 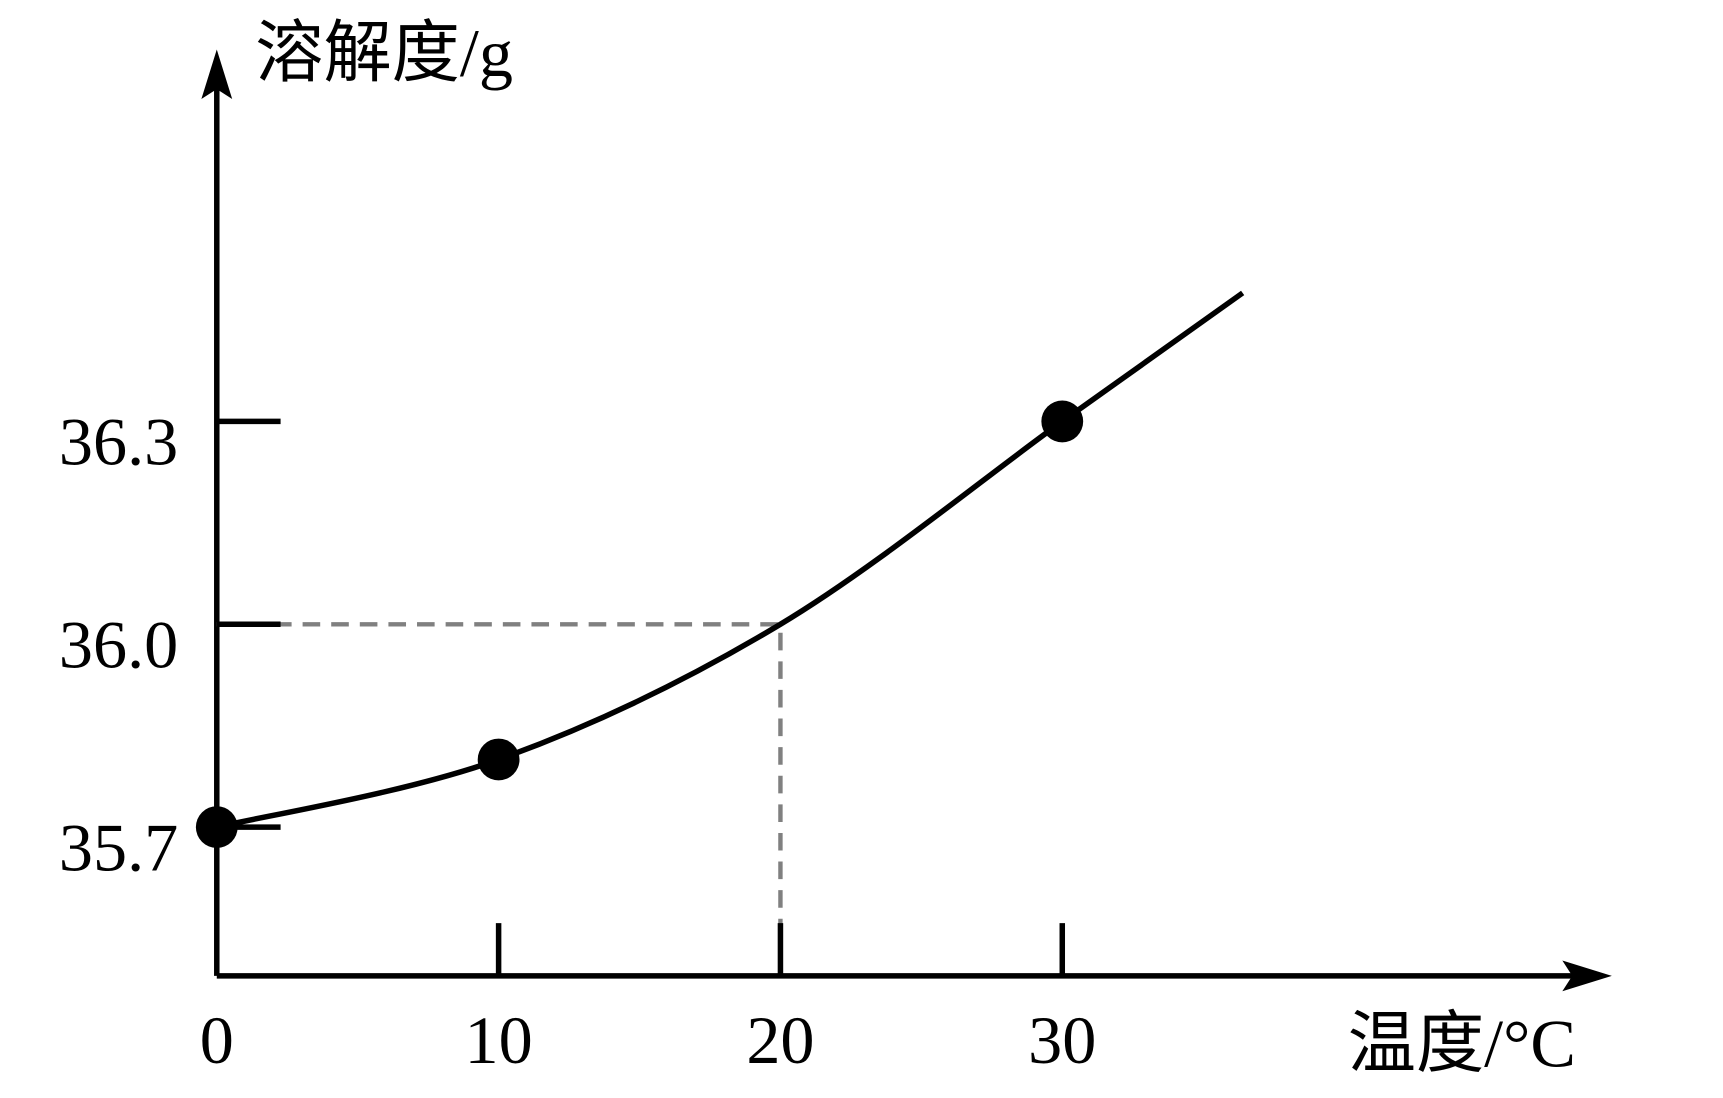 What do you see at coordinates (384, 53) in the screenshot?
I see `y-axis-label: 溶解度/g` at bounding box center [384, 53].